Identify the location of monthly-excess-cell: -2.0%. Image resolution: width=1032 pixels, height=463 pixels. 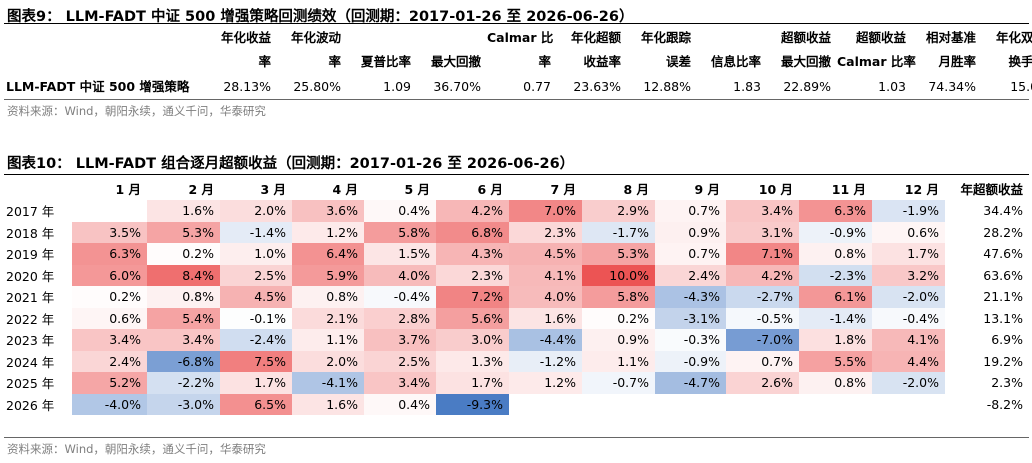
(908, 297).